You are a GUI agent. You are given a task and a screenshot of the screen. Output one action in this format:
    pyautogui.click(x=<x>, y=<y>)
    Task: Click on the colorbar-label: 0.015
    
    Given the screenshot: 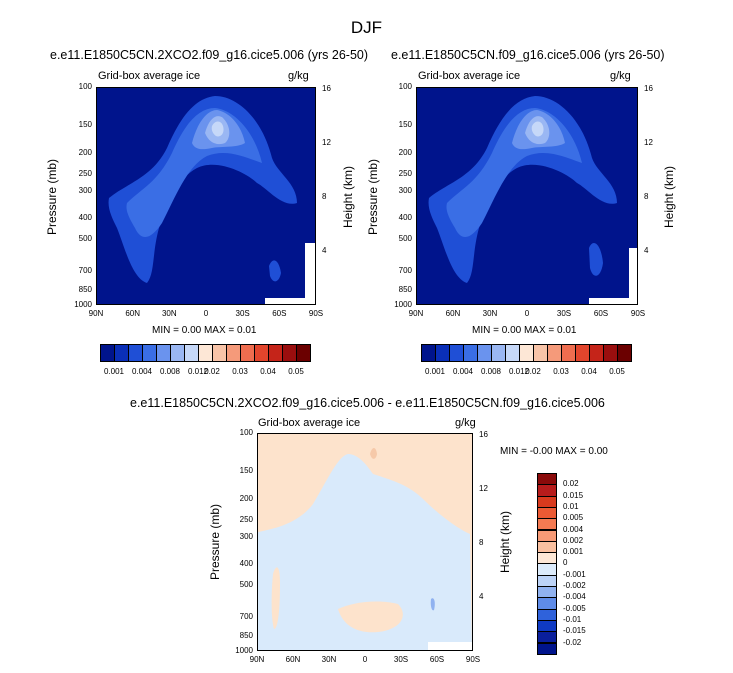 What is the action you would take?
    pyautogui.click(x=573, y=495)
    